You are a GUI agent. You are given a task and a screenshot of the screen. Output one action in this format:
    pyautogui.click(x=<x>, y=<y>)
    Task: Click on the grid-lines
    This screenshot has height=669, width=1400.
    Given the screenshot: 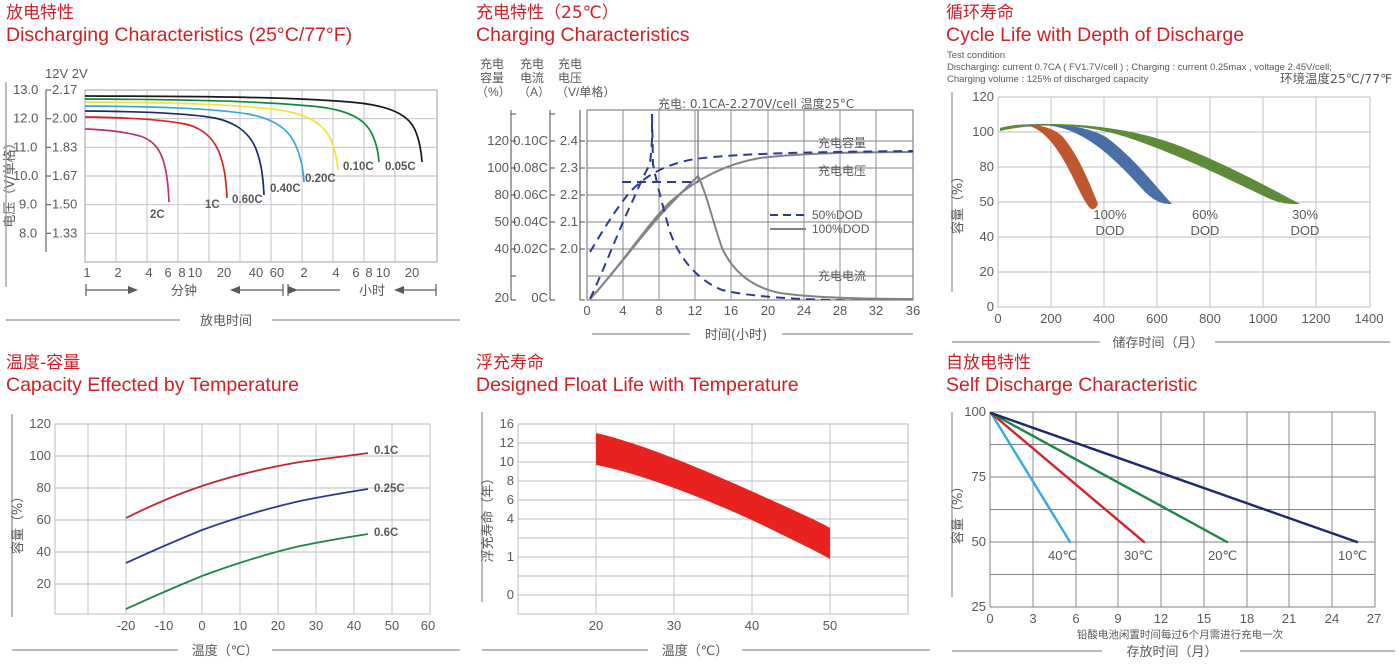 What is the action you would take?
    pyautogui.click(x=242, y=519)
    